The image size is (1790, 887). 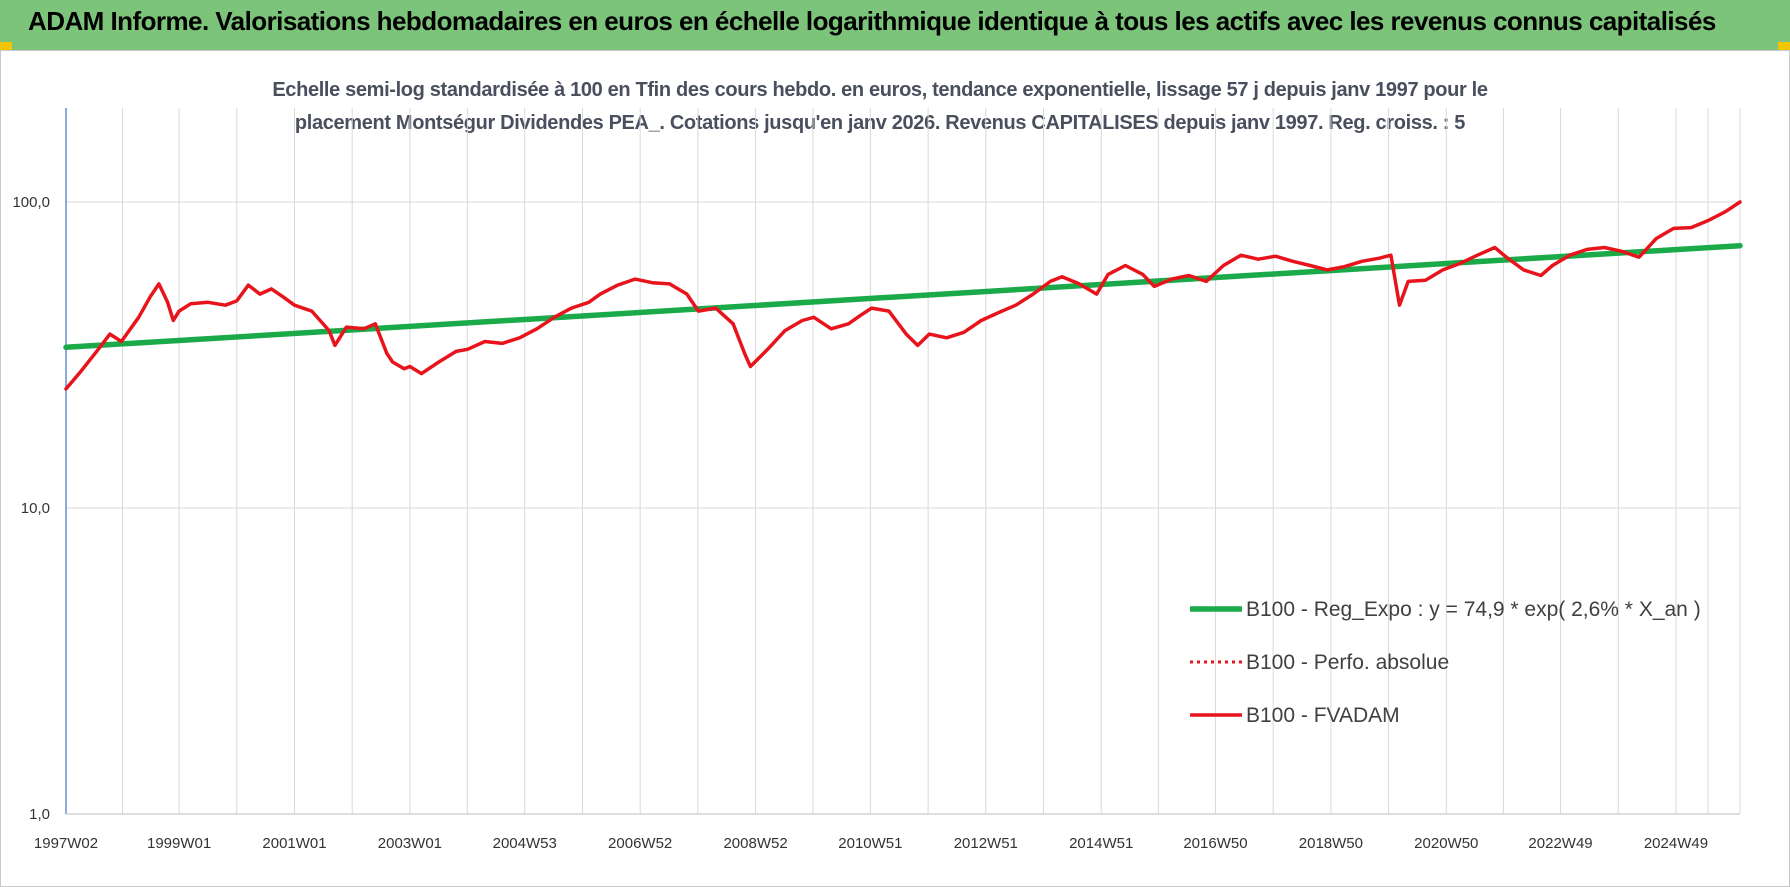 I want to click on legend-entry-3: B100 - FVADAM, so click(x=1323, y=715).